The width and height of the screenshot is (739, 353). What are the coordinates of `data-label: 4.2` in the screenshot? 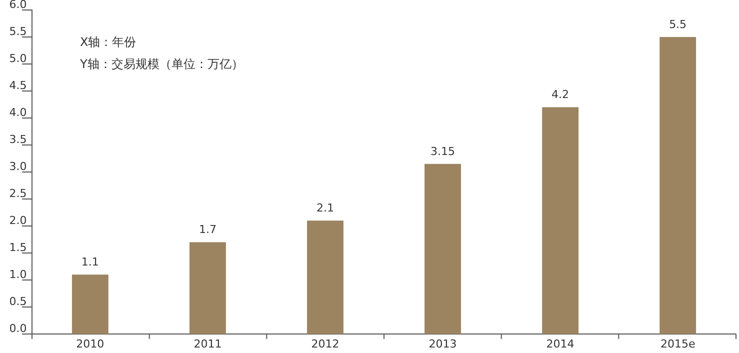 It's located at (561, 95).